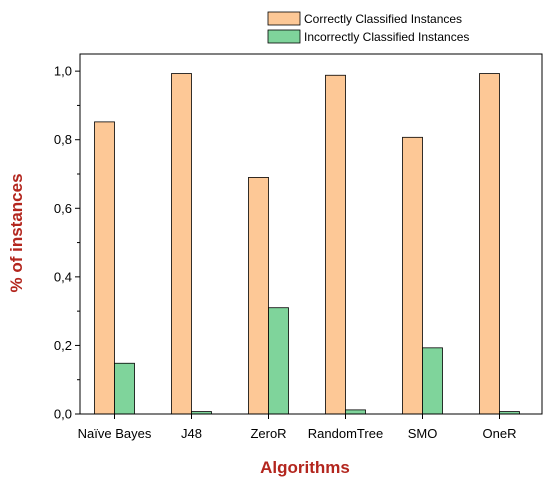  What do you see at coordinates (423, 433) in the screenshot?
I see `x-tick-label: SMO` at bounding box center [423, 433].